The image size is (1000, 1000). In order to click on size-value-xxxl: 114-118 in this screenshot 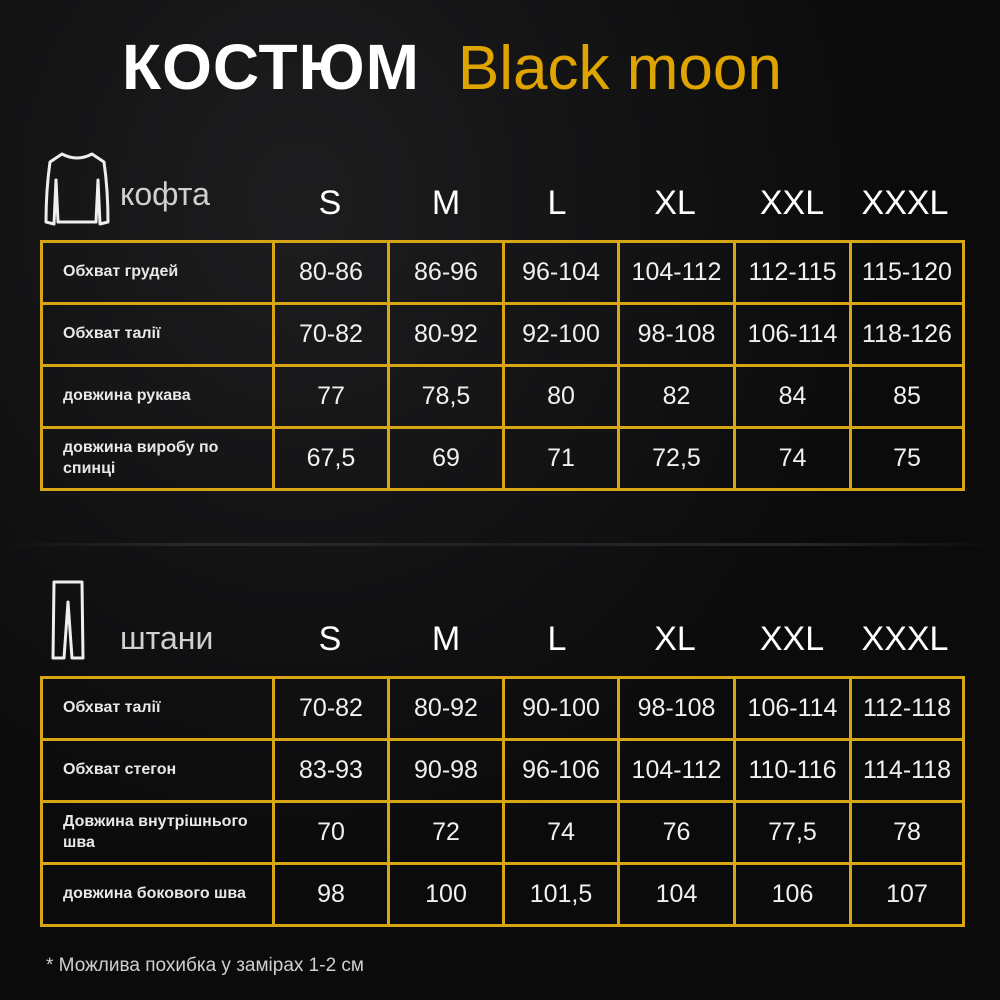, I will do `click(907, 770)`.